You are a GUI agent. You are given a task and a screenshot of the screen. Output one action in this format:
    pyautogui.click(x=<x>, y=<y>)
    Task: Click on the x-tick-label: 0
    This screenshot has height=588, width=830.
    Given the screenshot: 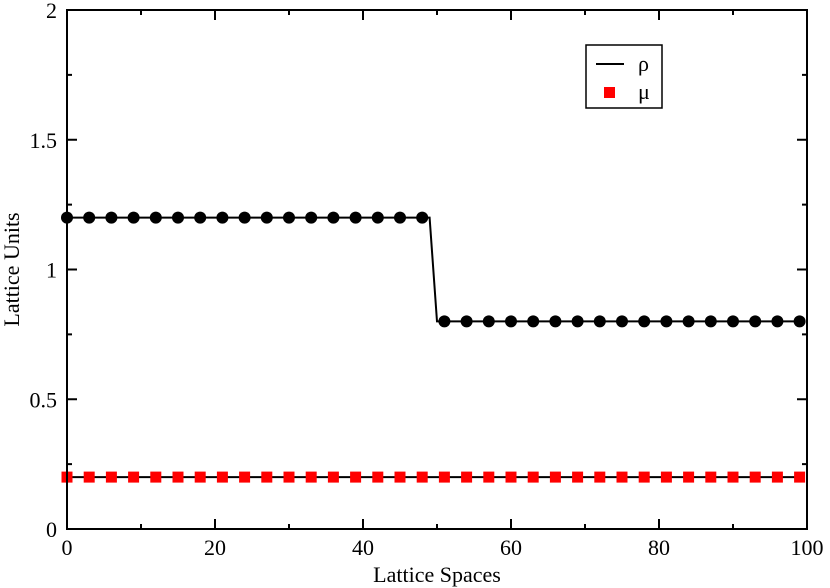 What is the action you would take?
    pyautogui.click(x=67, y=547)
    